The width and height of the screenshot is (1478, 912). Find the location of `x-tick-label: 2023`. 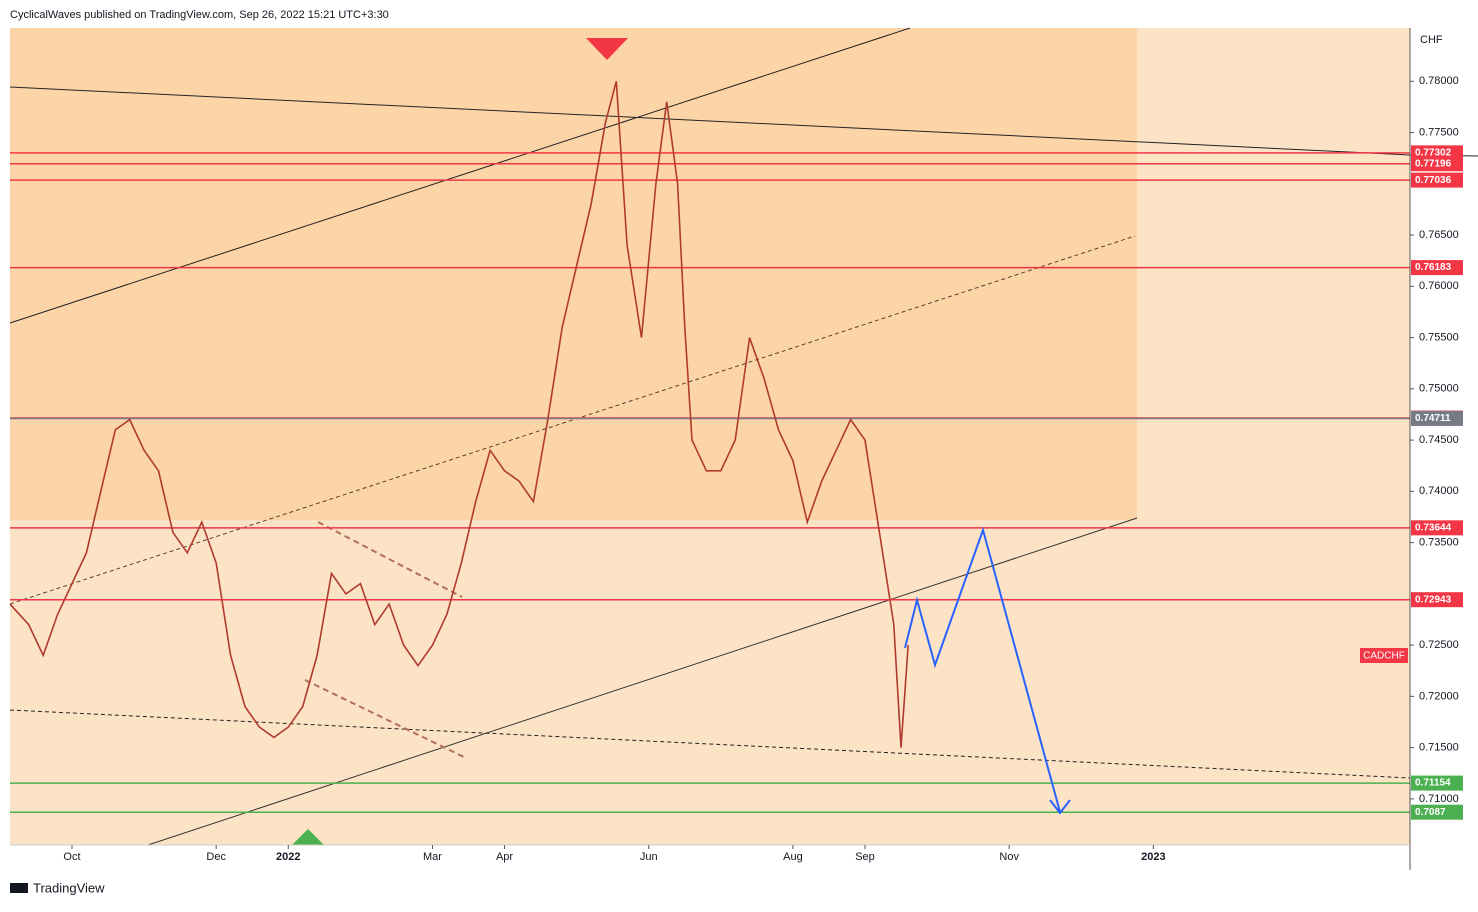

x-tick-label: 2023 is located at coordinates (1153, 857).